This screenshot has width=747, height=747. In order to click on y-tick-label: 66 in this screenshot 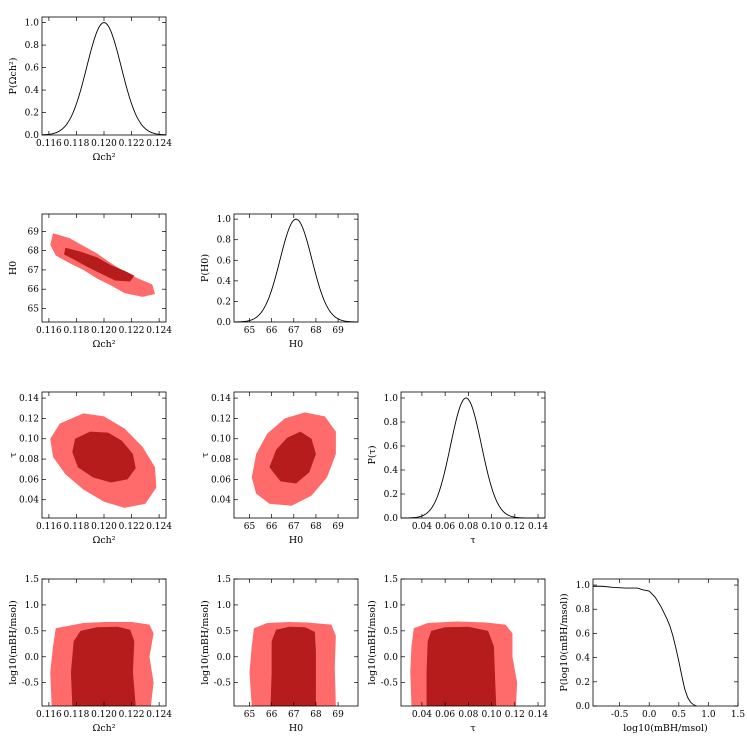, I will do `click(34, 290)`.